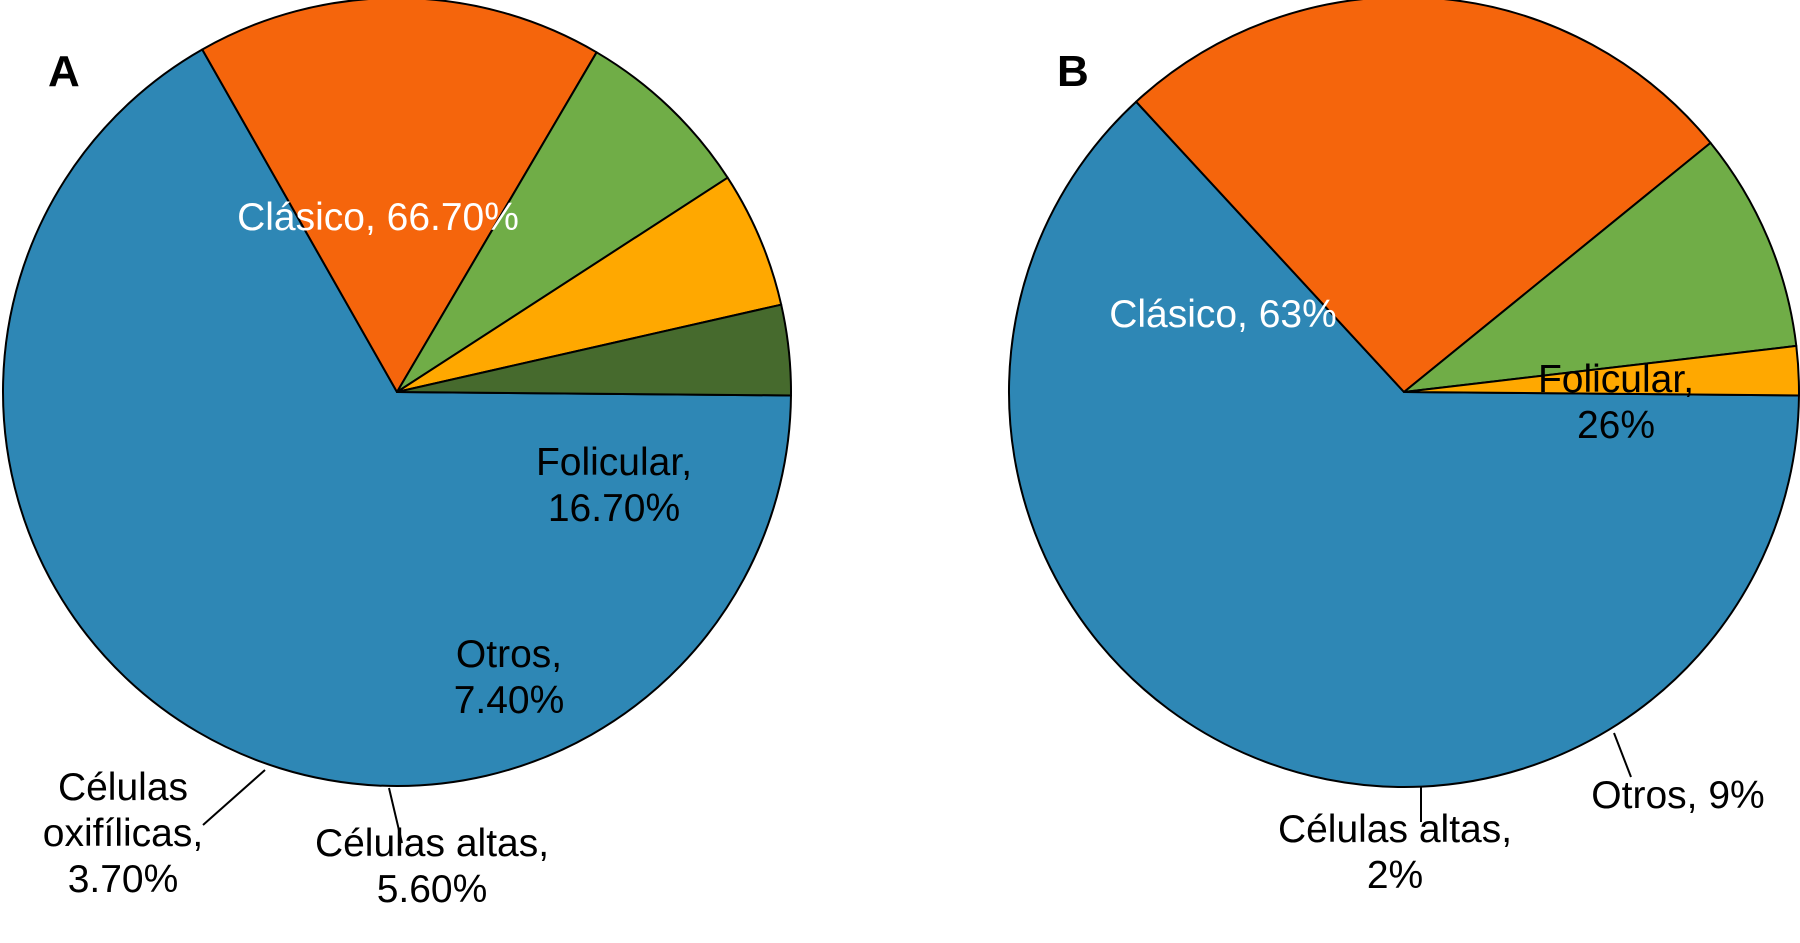 The width and height of the screenshot is (1800, 943). I want to click on pie-a-slice-otros, so click(562, 222).